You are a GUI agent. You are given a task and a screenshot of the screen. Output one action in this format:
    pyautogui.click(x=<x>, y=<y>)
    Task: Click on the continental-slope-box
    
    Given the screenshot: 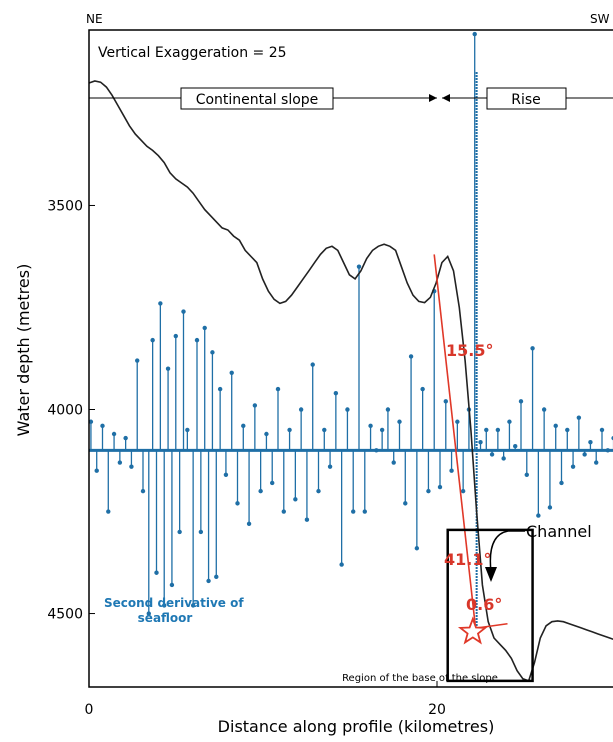 What is the action you would take?
    pyautogui.click(x=257, y=98)
    